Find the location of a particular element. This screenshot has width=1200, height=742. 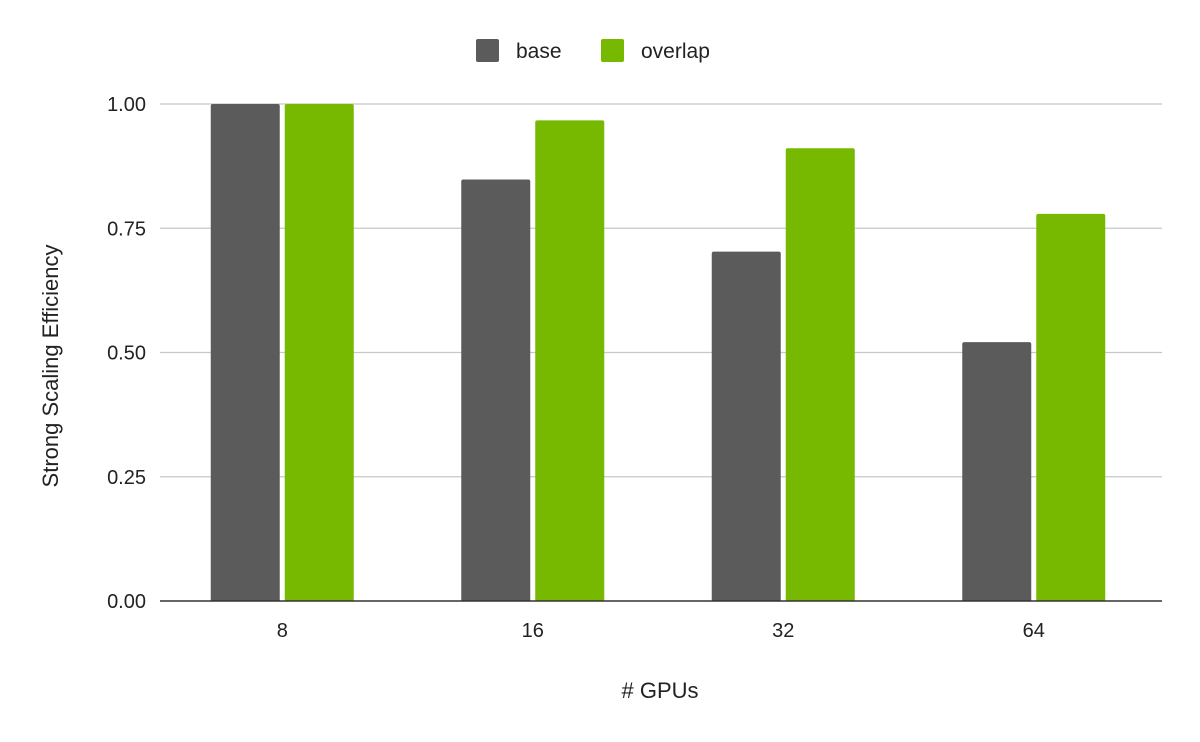

y-tick-label: 0.75 is located at coordinates (126, 229).